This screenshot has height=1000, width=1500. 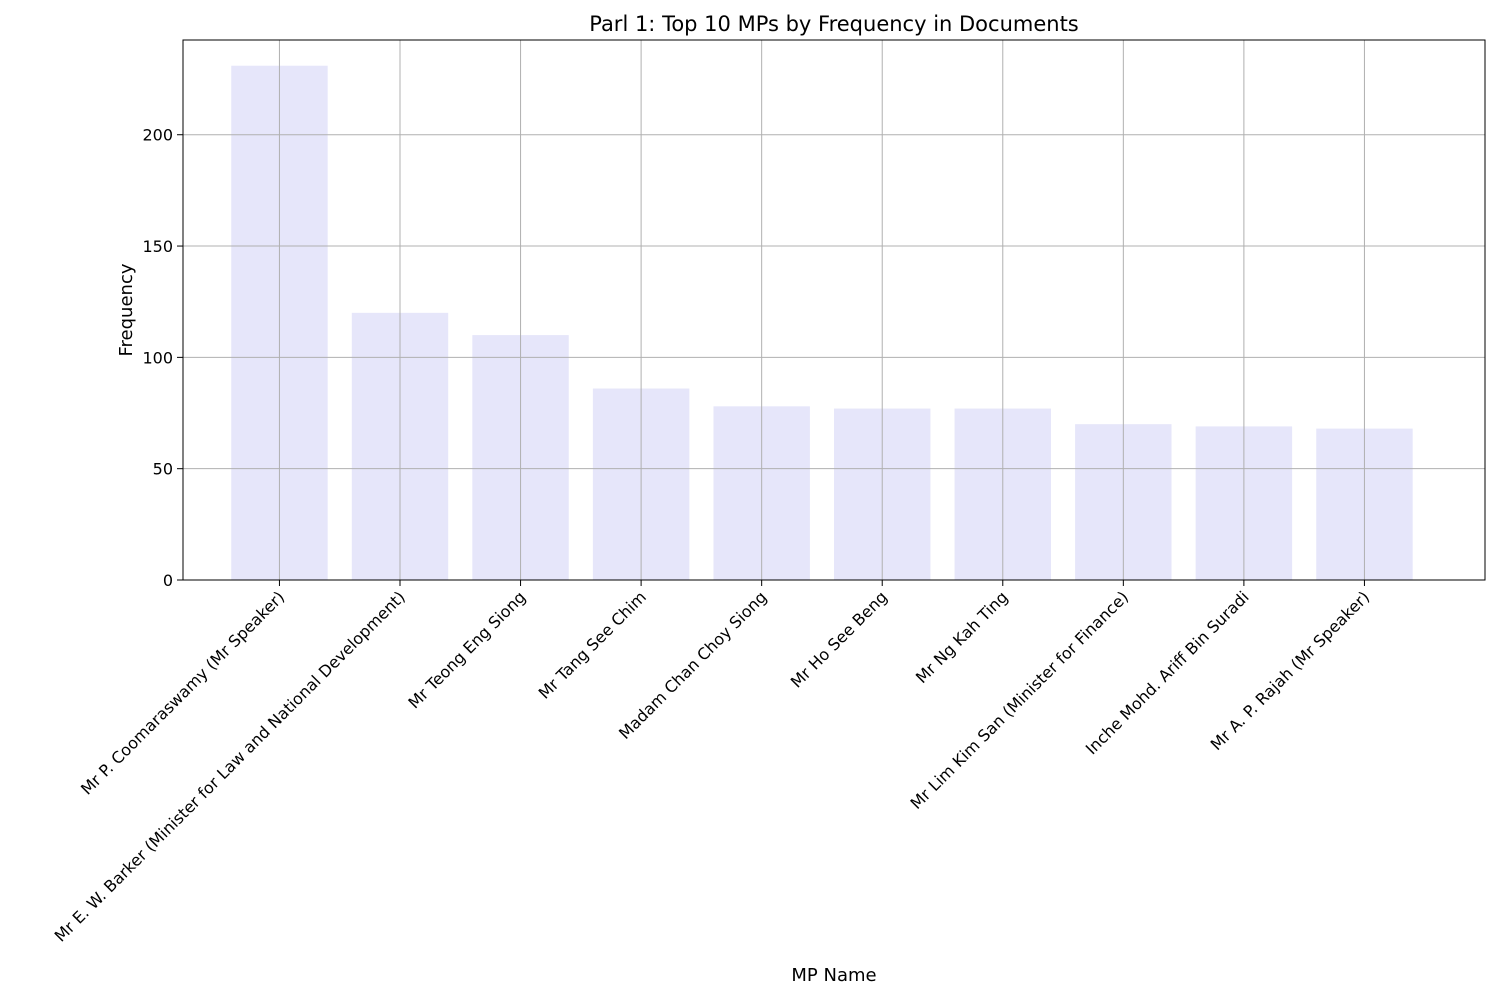 What do you see at coordinates (157, 357) in the screenshot?
I see `y-tick-label: 100` at bounding box center [157, 357].